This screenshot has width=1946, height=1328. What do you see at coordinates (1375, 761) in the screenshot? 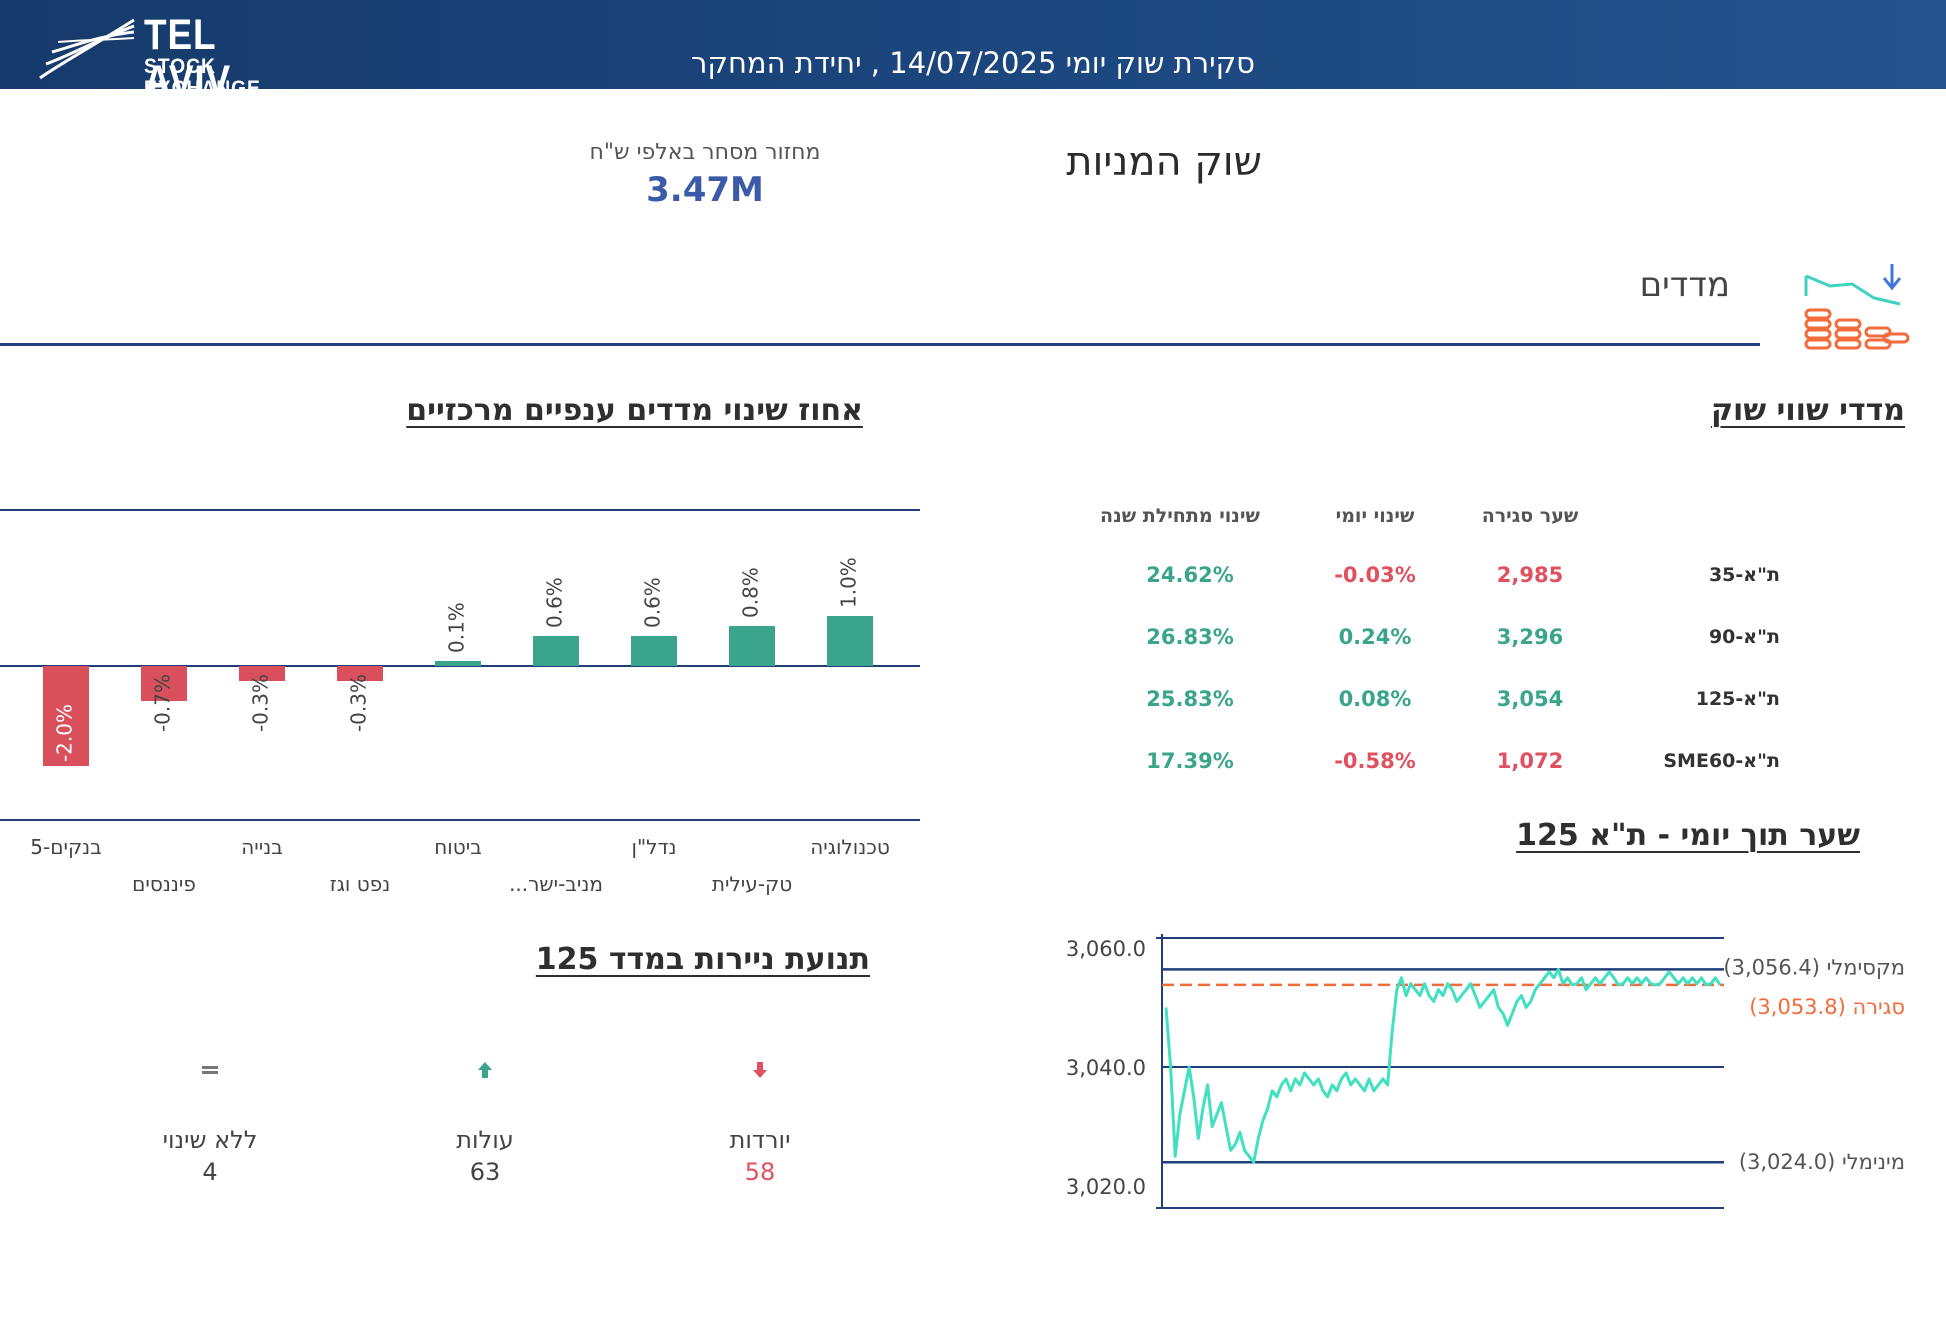
I see `daily-change: -0.58%` at bounding box center [1375, 761].